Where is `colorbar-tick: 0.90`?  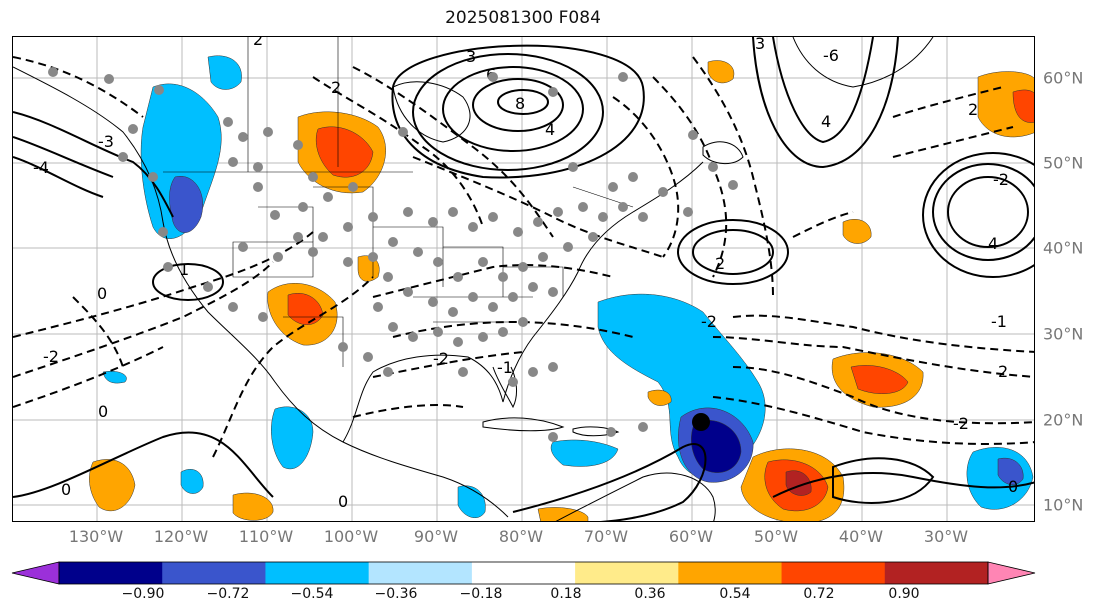
colorbar-tick: 0.90 is located at coordinates (904, 594).